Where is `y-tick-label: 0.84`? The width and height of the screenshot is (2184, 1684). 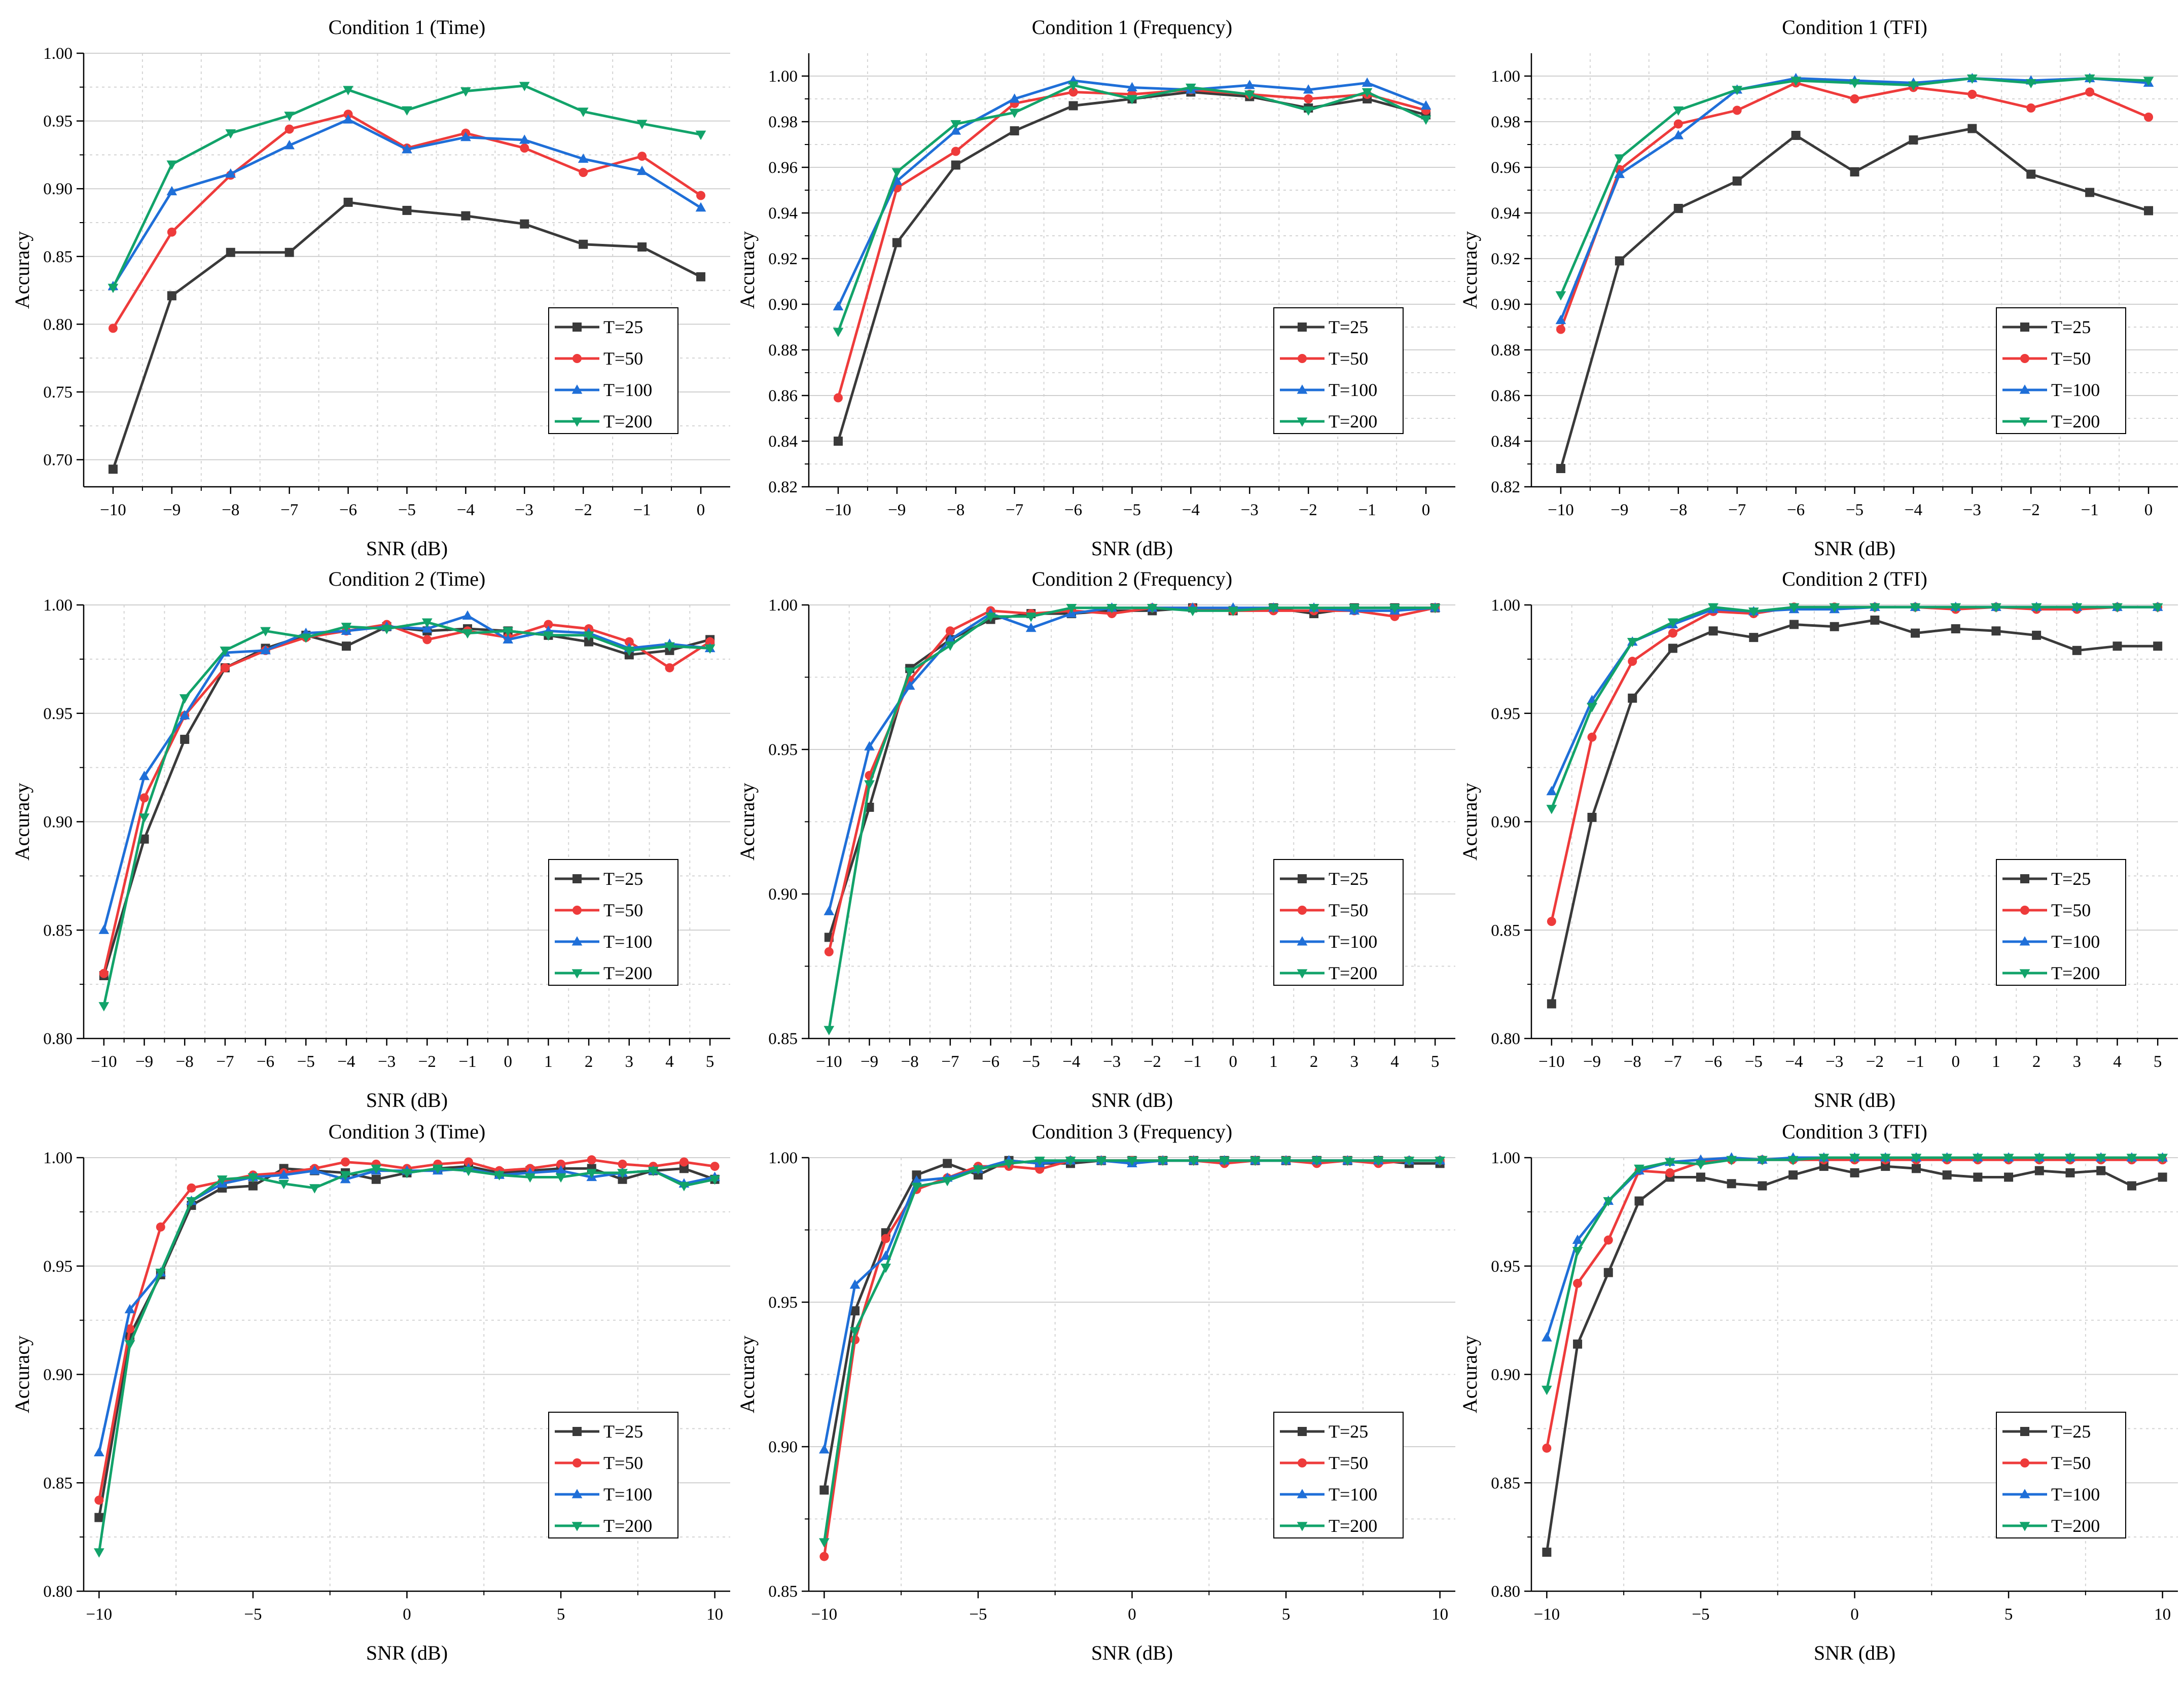
y-tick-label: 0.84 is located at coordinates (783, 442).